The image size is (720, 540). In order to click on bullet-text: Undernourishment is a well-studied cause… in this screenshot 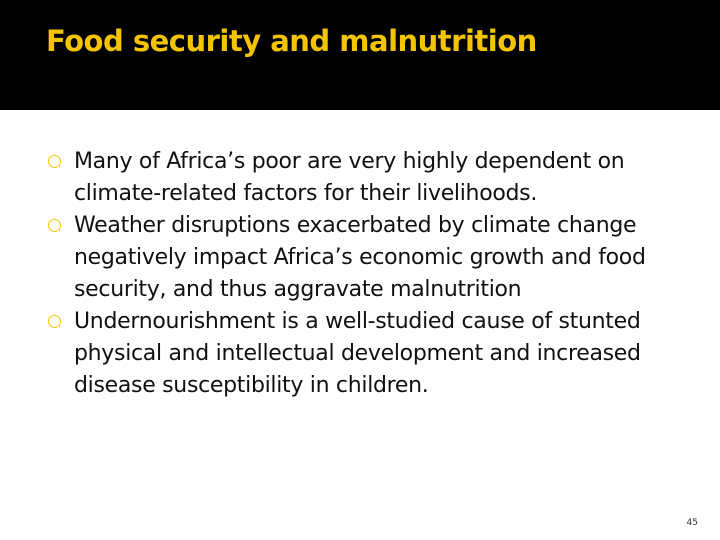, I will do `click(357, 353)`.